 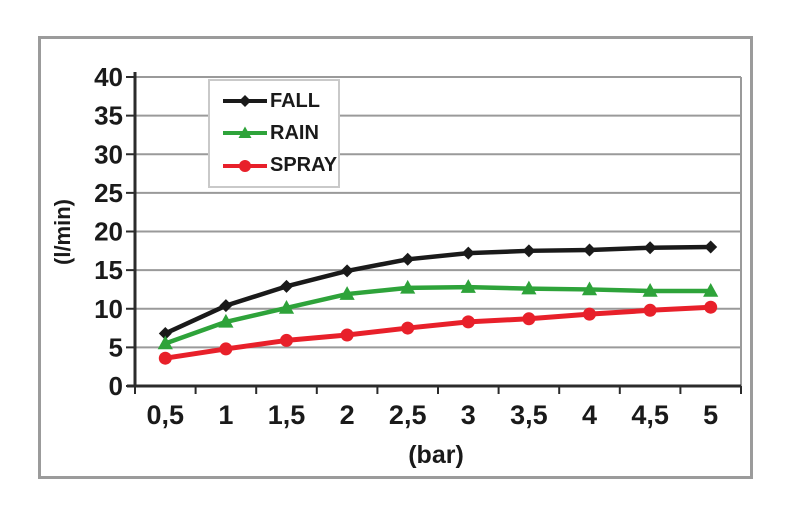 What do you see at coordinates (108, 77) in the screenshot?
I see `y-tick-label: 40` at bounding box center [108, 77].